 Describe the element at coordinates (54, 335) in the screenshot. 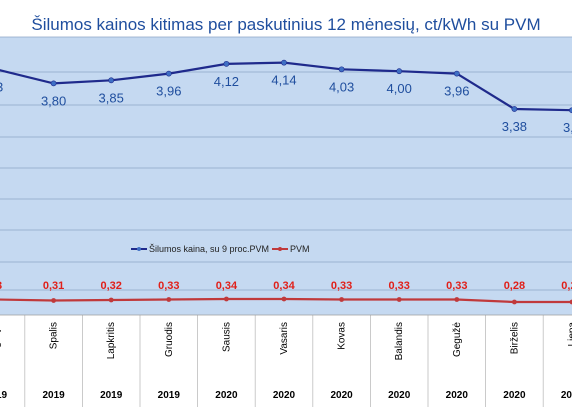

I see `x-tick-label-month: Spalis` at that location.